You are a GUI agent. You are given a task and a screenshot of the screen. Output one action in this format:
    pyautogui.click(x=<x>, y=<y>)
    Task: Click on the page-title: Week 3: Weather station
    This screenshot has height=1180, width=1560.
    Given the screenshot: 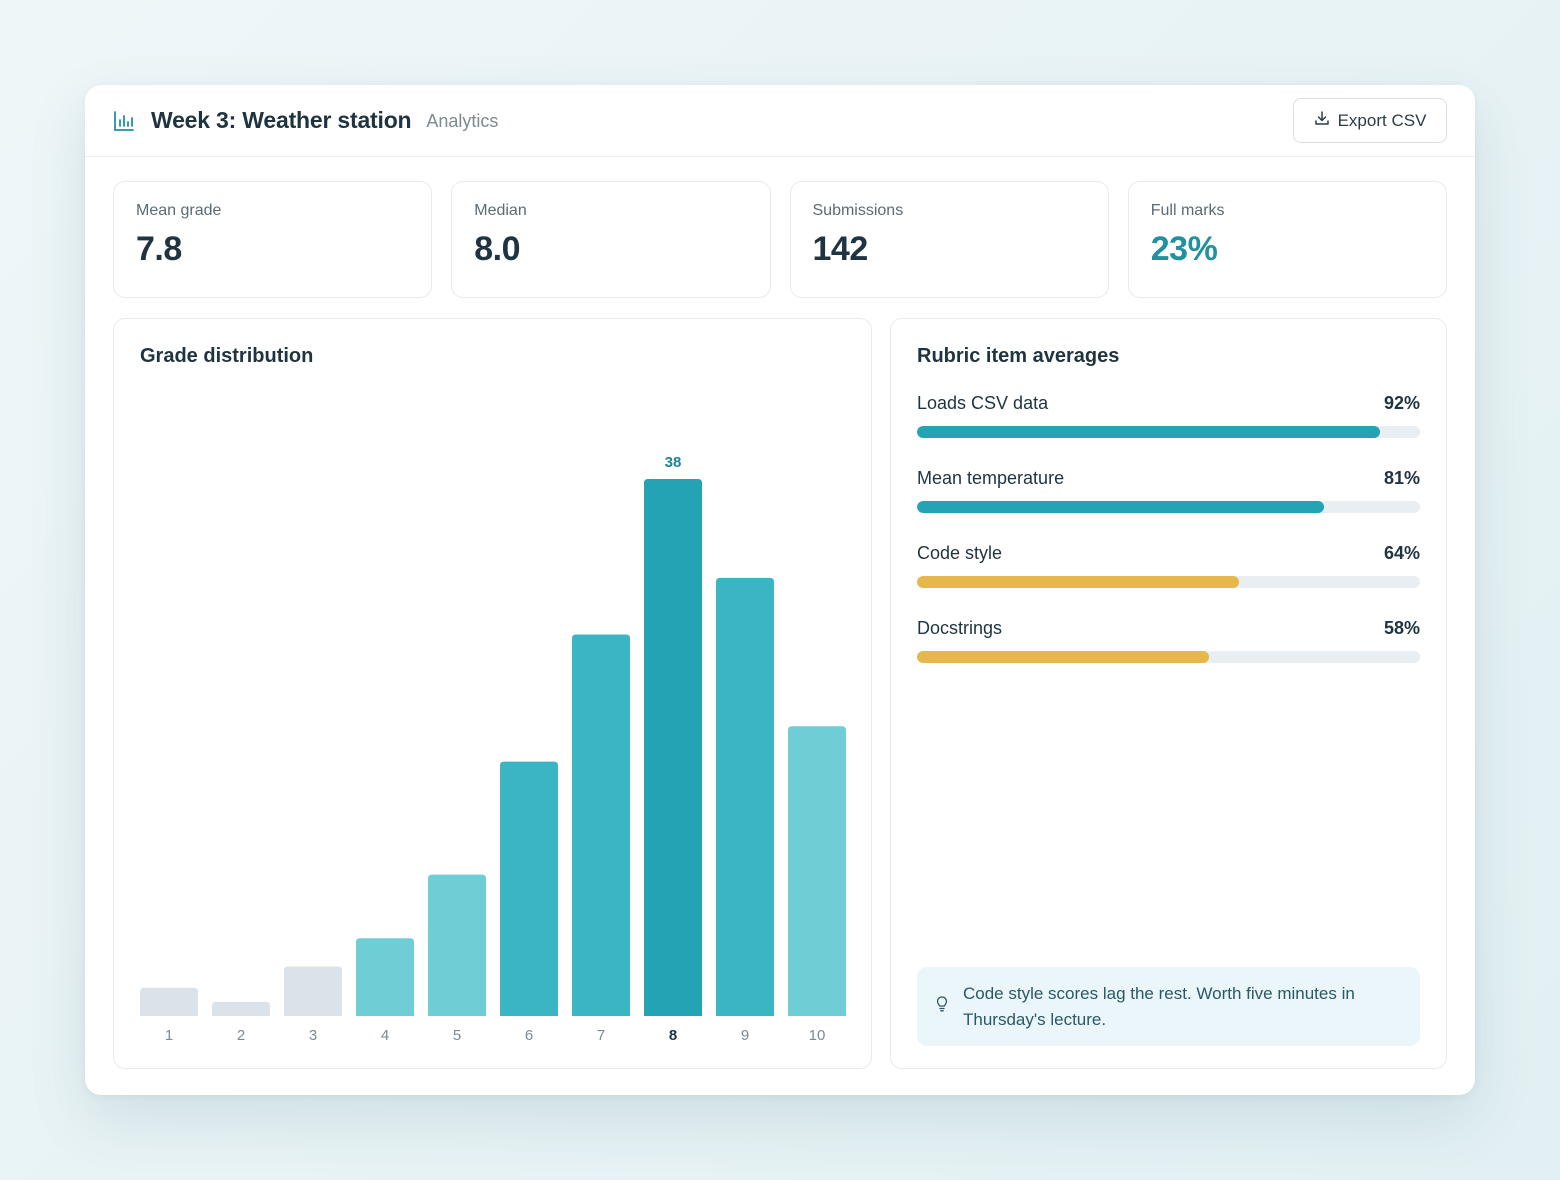 What is the action you would take?
    pyautogui.click(x=281, y=120)
    